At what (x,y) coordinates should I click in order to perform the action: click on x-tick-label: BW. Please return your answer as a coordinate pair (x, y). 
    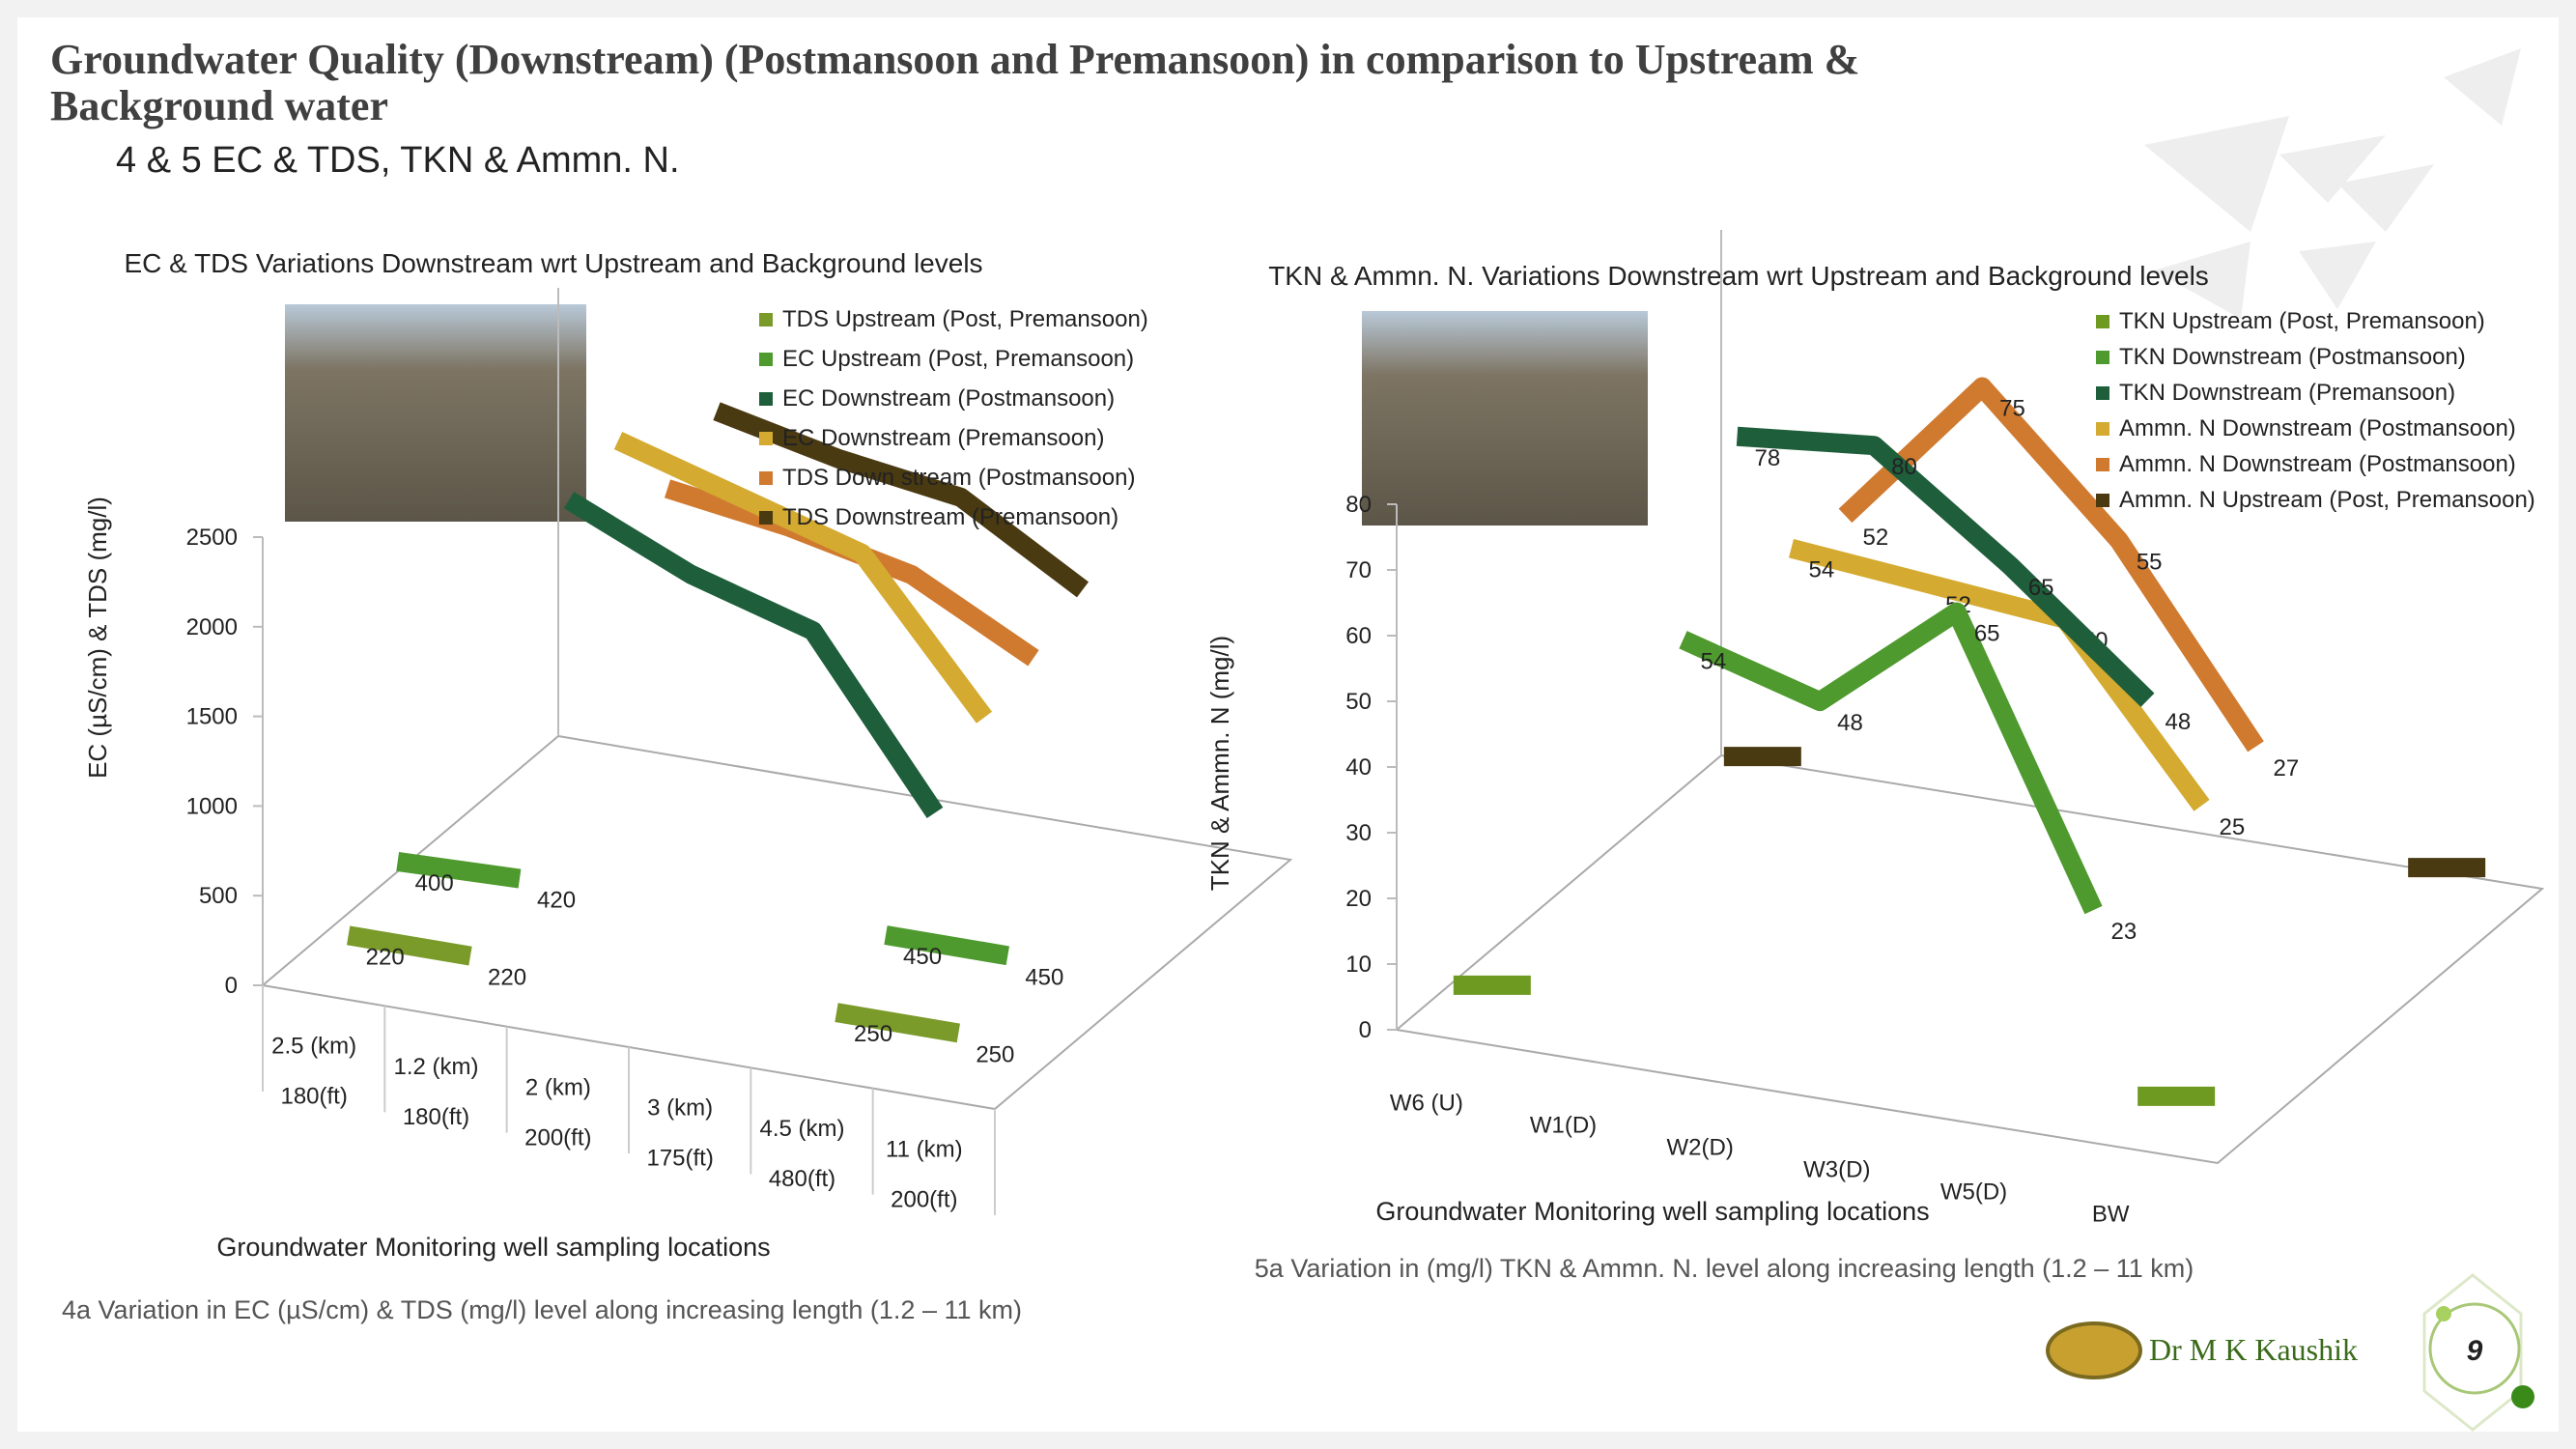
    Looking at the image, I should click on (2111, 1215).